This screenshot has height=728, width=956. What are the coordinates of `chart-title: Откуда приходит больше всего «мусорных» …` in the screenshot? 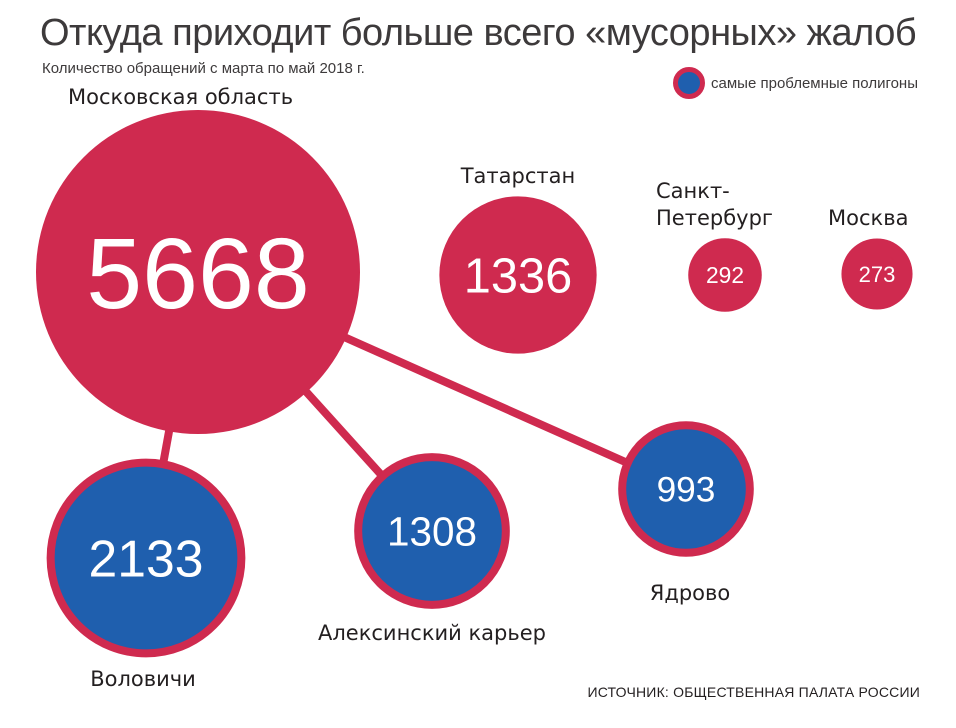 It's located at (478, 33).